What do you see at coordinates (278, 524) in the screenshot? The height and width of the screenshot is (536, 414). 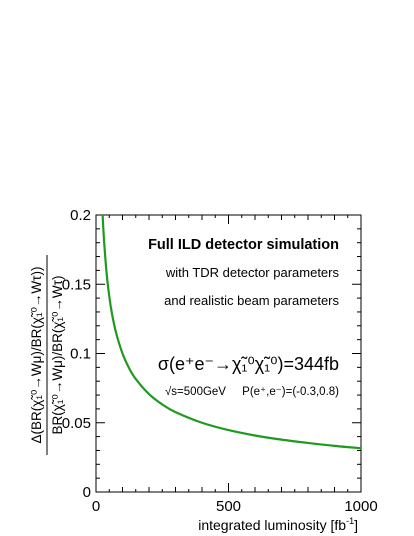 I see `x-axis-title: integrated luminosity [fb-1]` at bounding box center [278, 524].